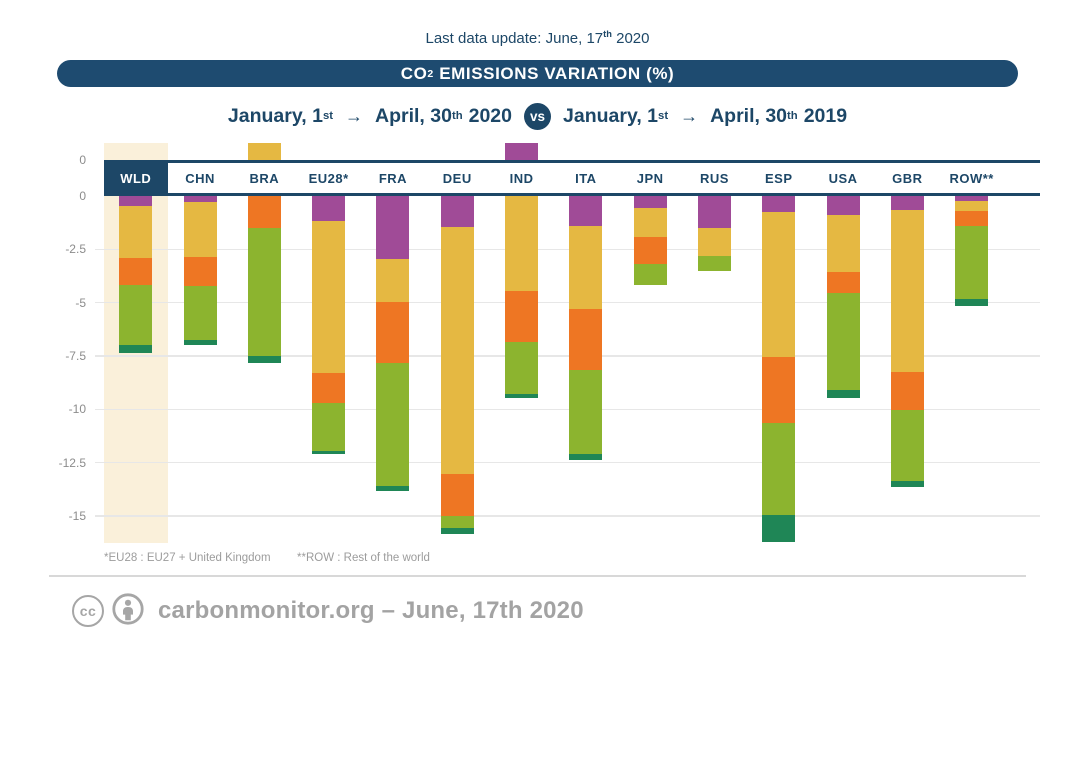  Describe the element at coordinates (907, 391) in the screenshot. I see `bar-segment-gbr-orange` at that location.